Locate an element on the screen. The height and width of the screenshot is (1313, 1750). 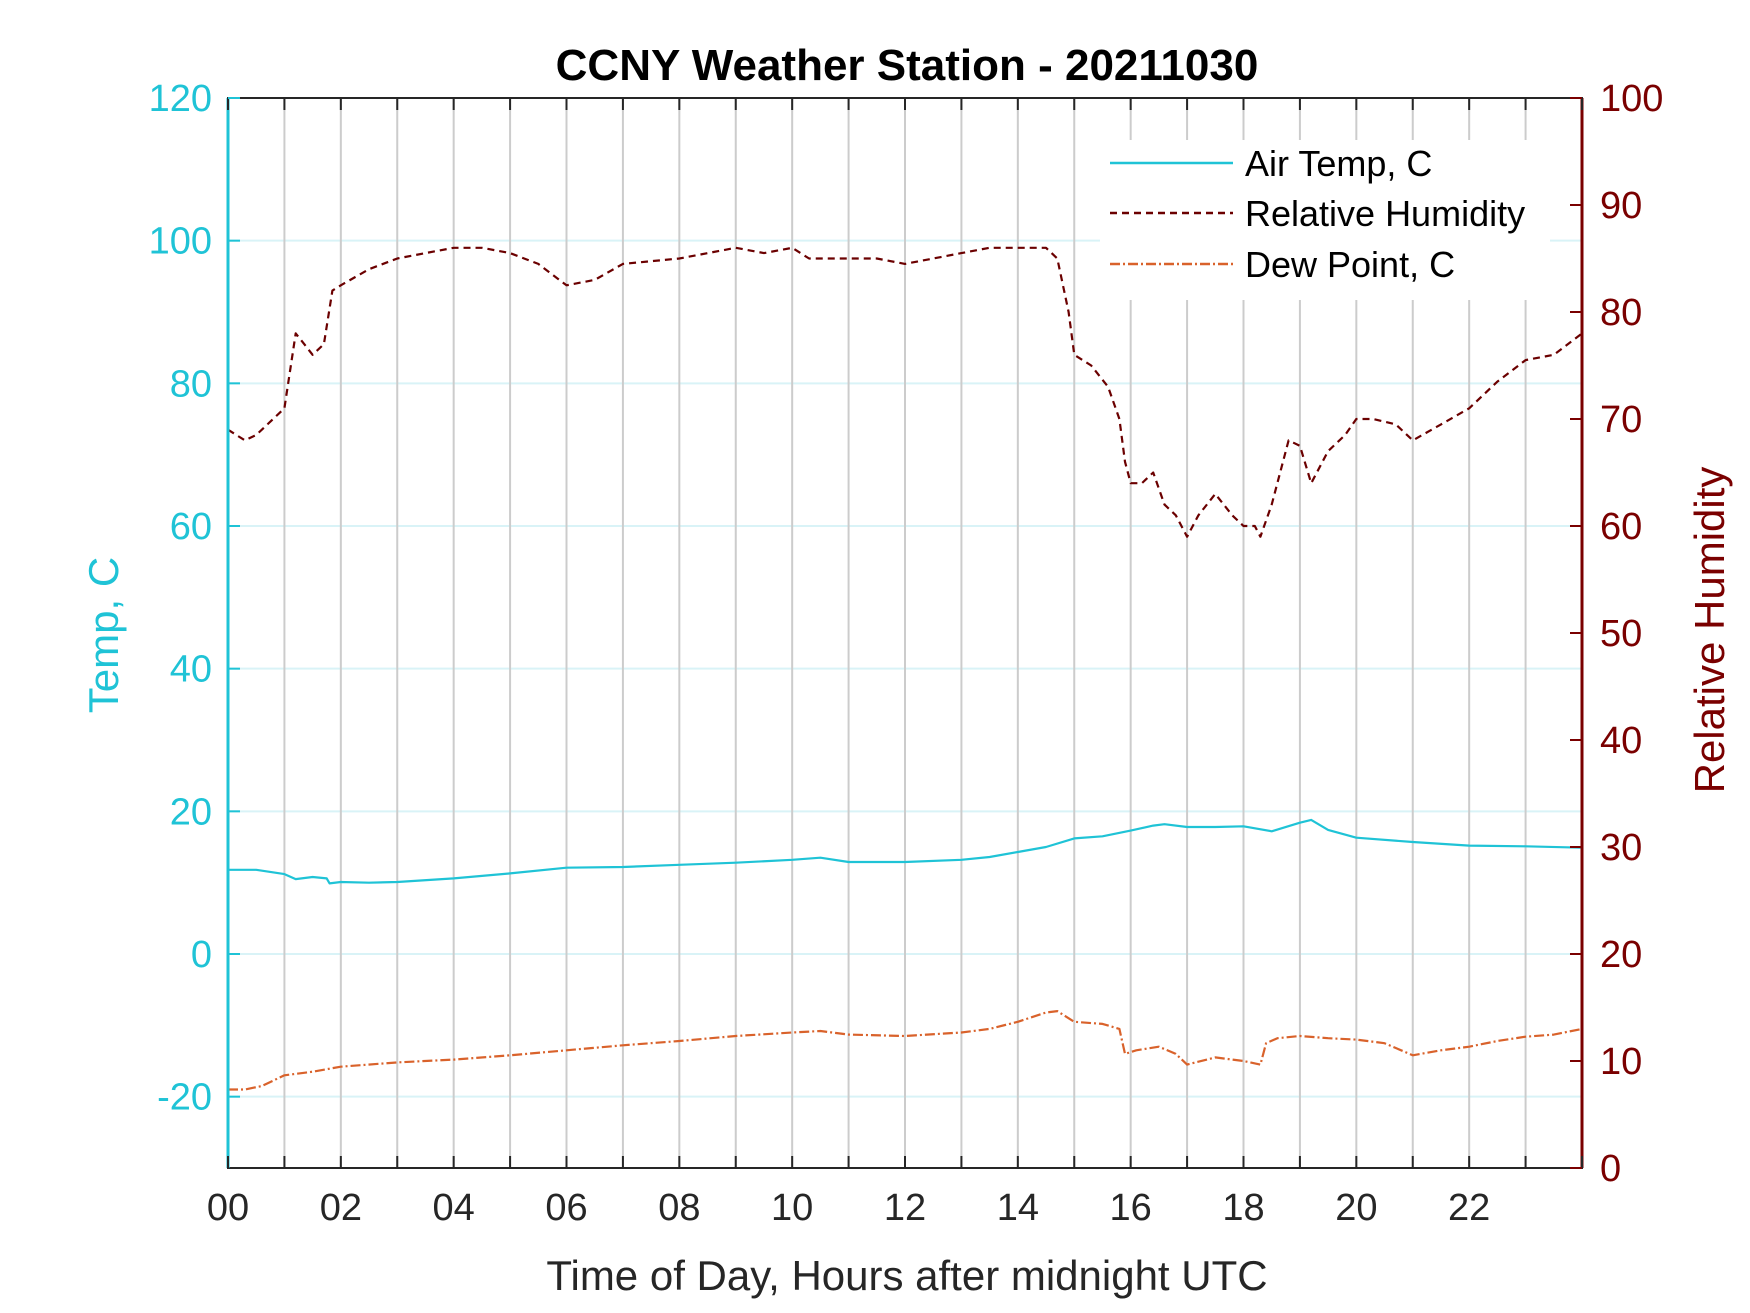
series-dew-point is located at coordinates (905, 1050).